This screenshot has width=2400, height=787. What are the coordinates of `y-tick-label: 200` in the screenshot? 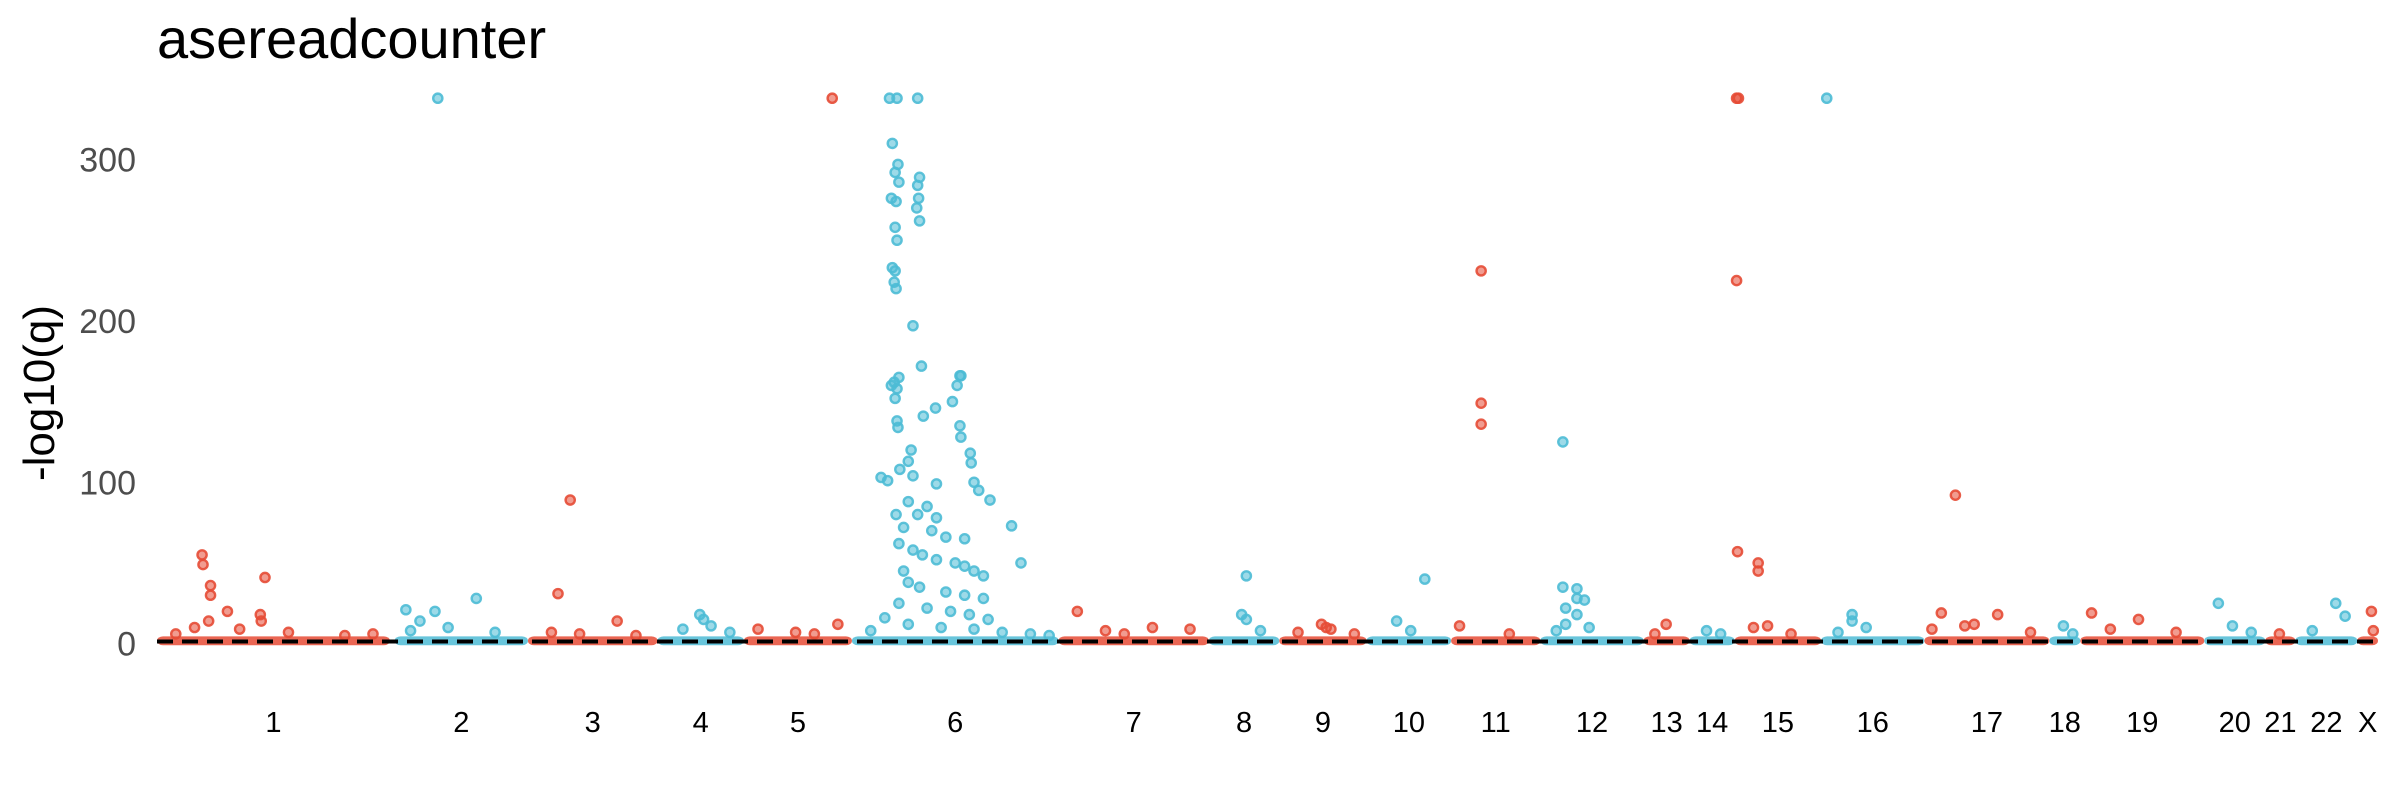 It's located at (107, 322).